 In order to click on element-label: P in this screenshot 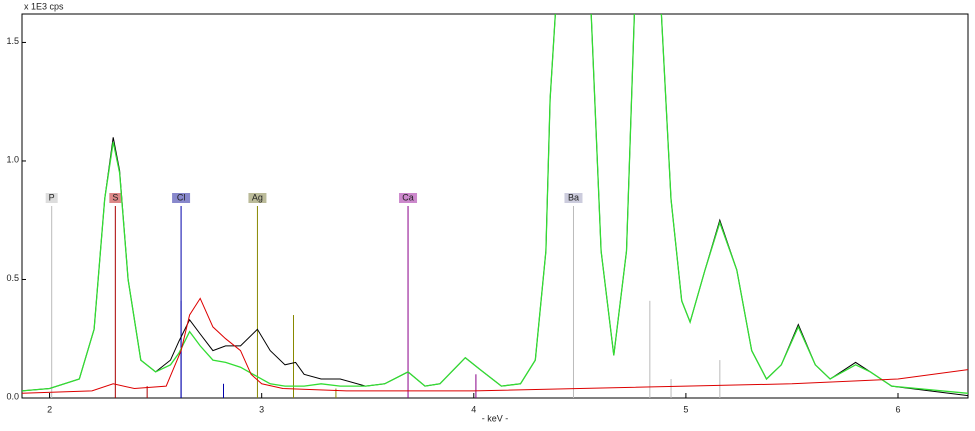, I will do `click(52, 197)`.